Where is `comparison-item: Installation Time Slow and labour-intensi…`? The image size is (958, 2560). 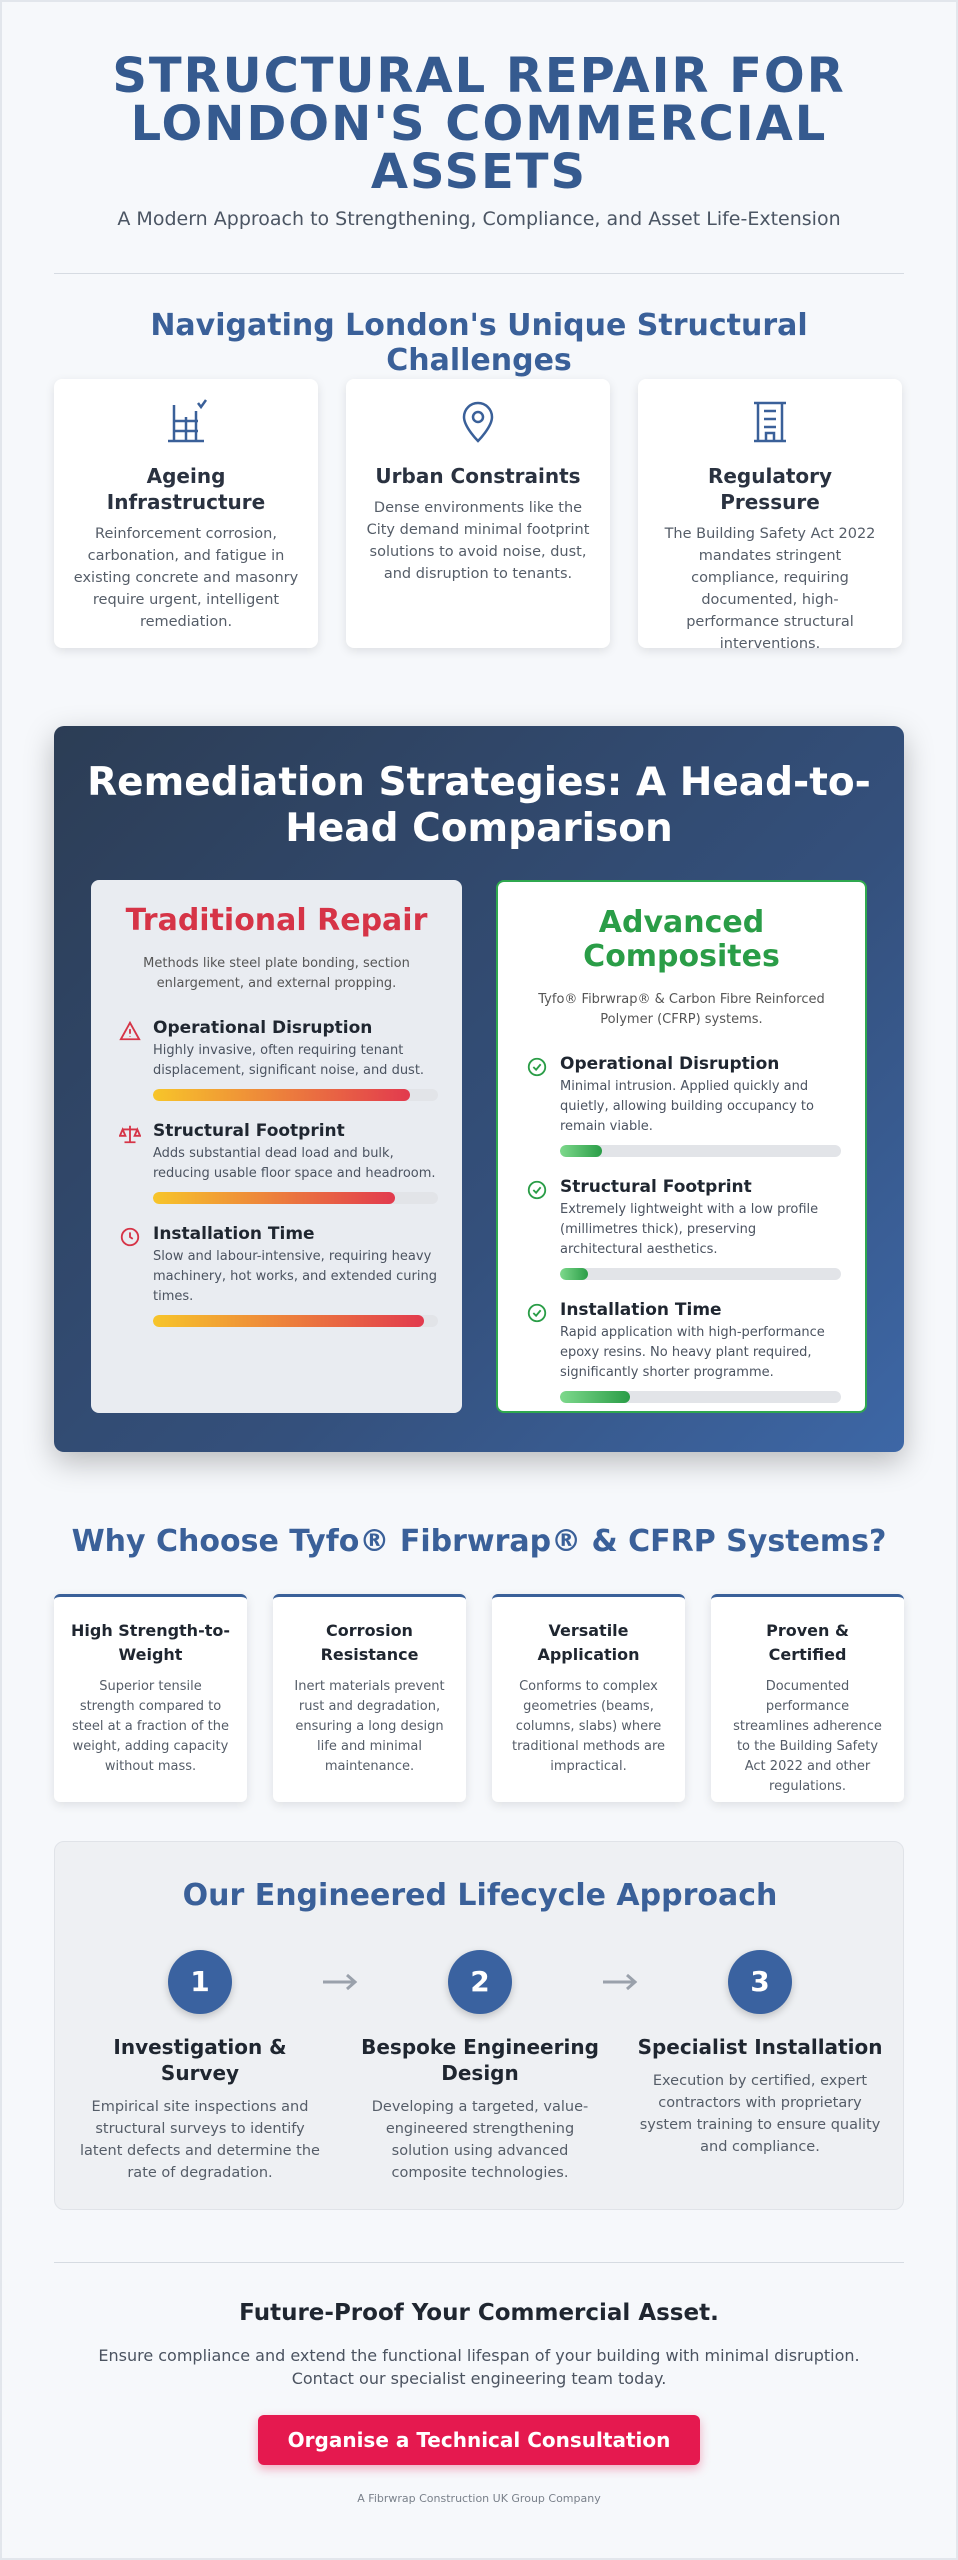
comparison-item: Installation Time Slow and labour-intensi… is located at coordinates (276, 1275).